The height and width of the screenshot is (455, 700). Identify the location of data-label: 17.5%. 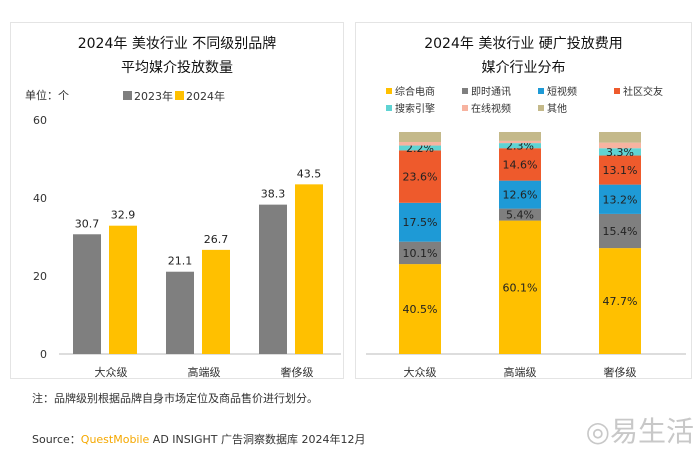
(420, 222).